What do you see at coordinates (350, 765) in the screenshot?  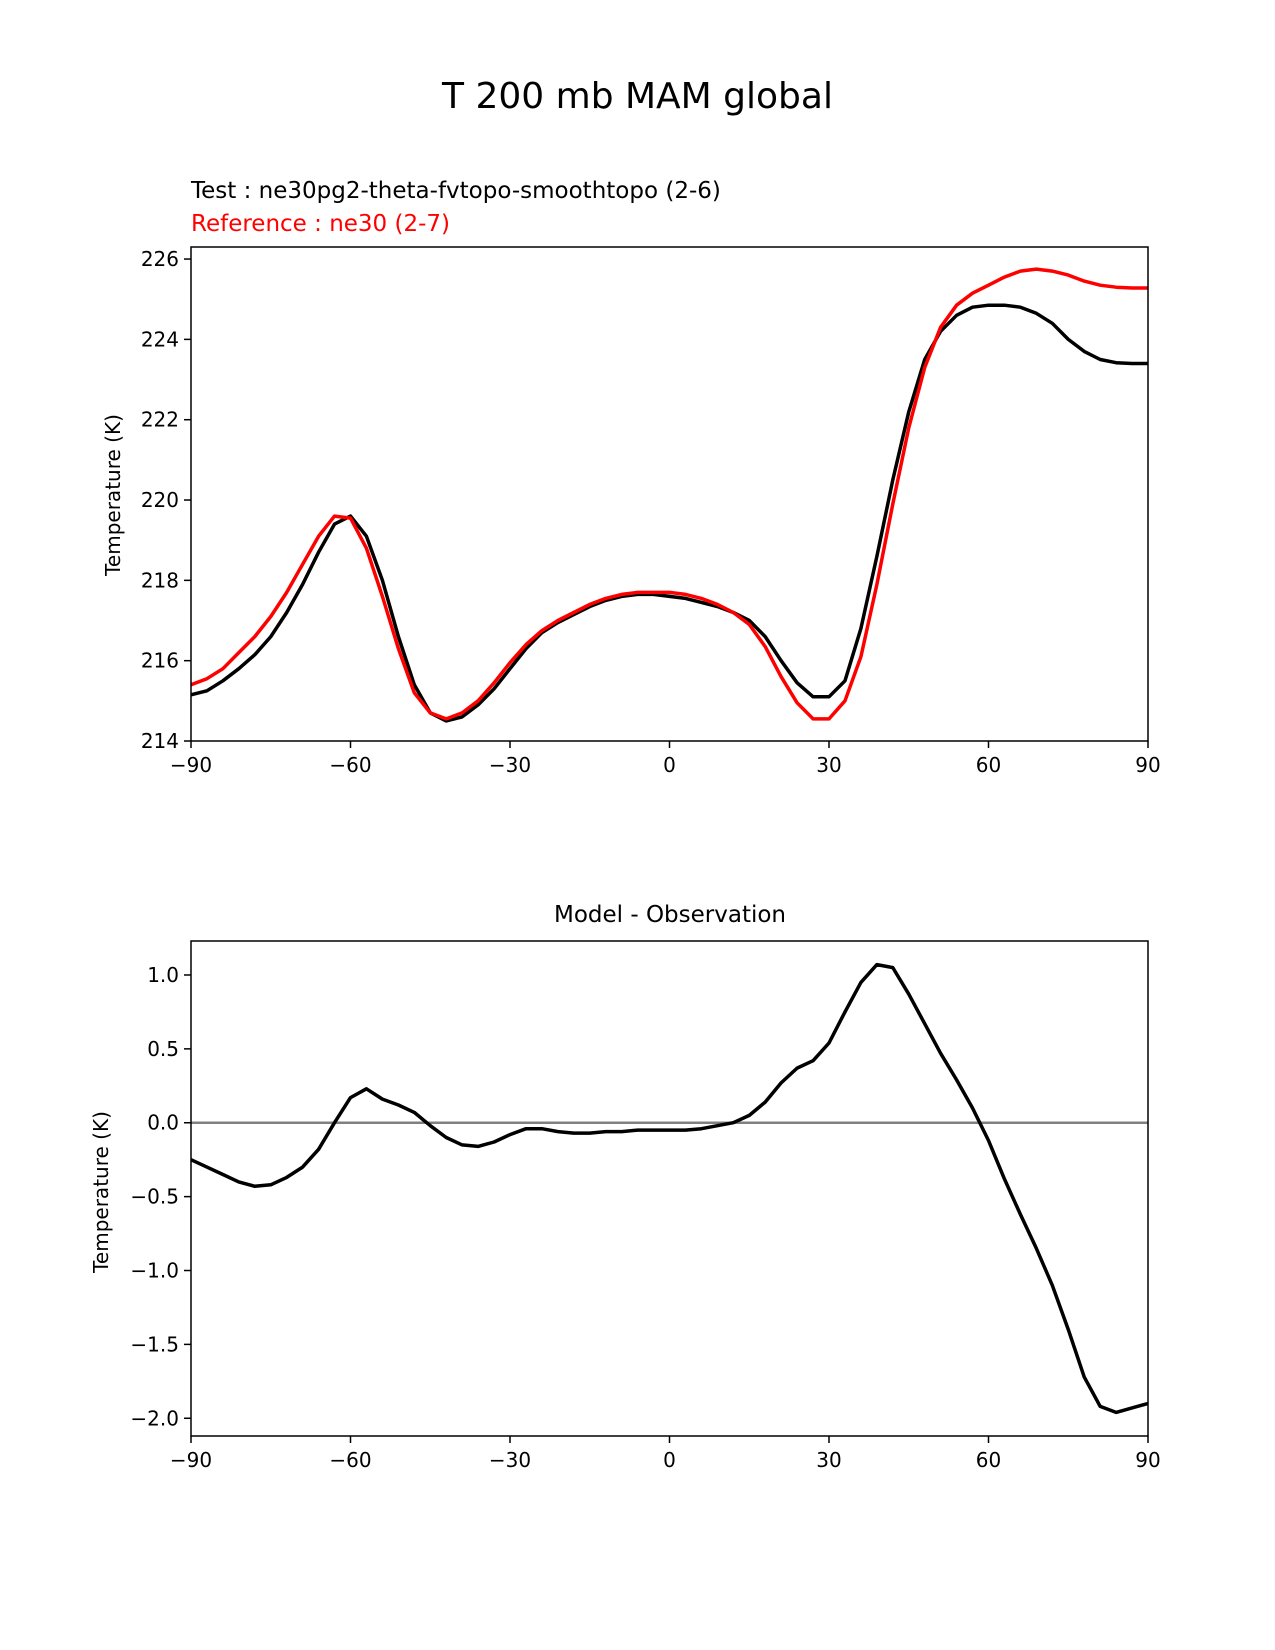 I see `top-x-tick-label: −60` at bounding box center [350, 765].